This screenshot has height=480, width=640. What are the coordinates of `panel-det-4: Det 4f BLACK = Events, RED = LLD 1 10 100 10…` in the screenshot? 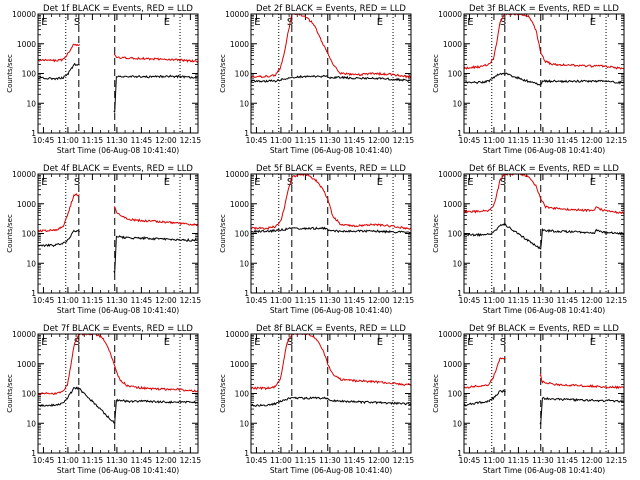 It's located at (103, 239).